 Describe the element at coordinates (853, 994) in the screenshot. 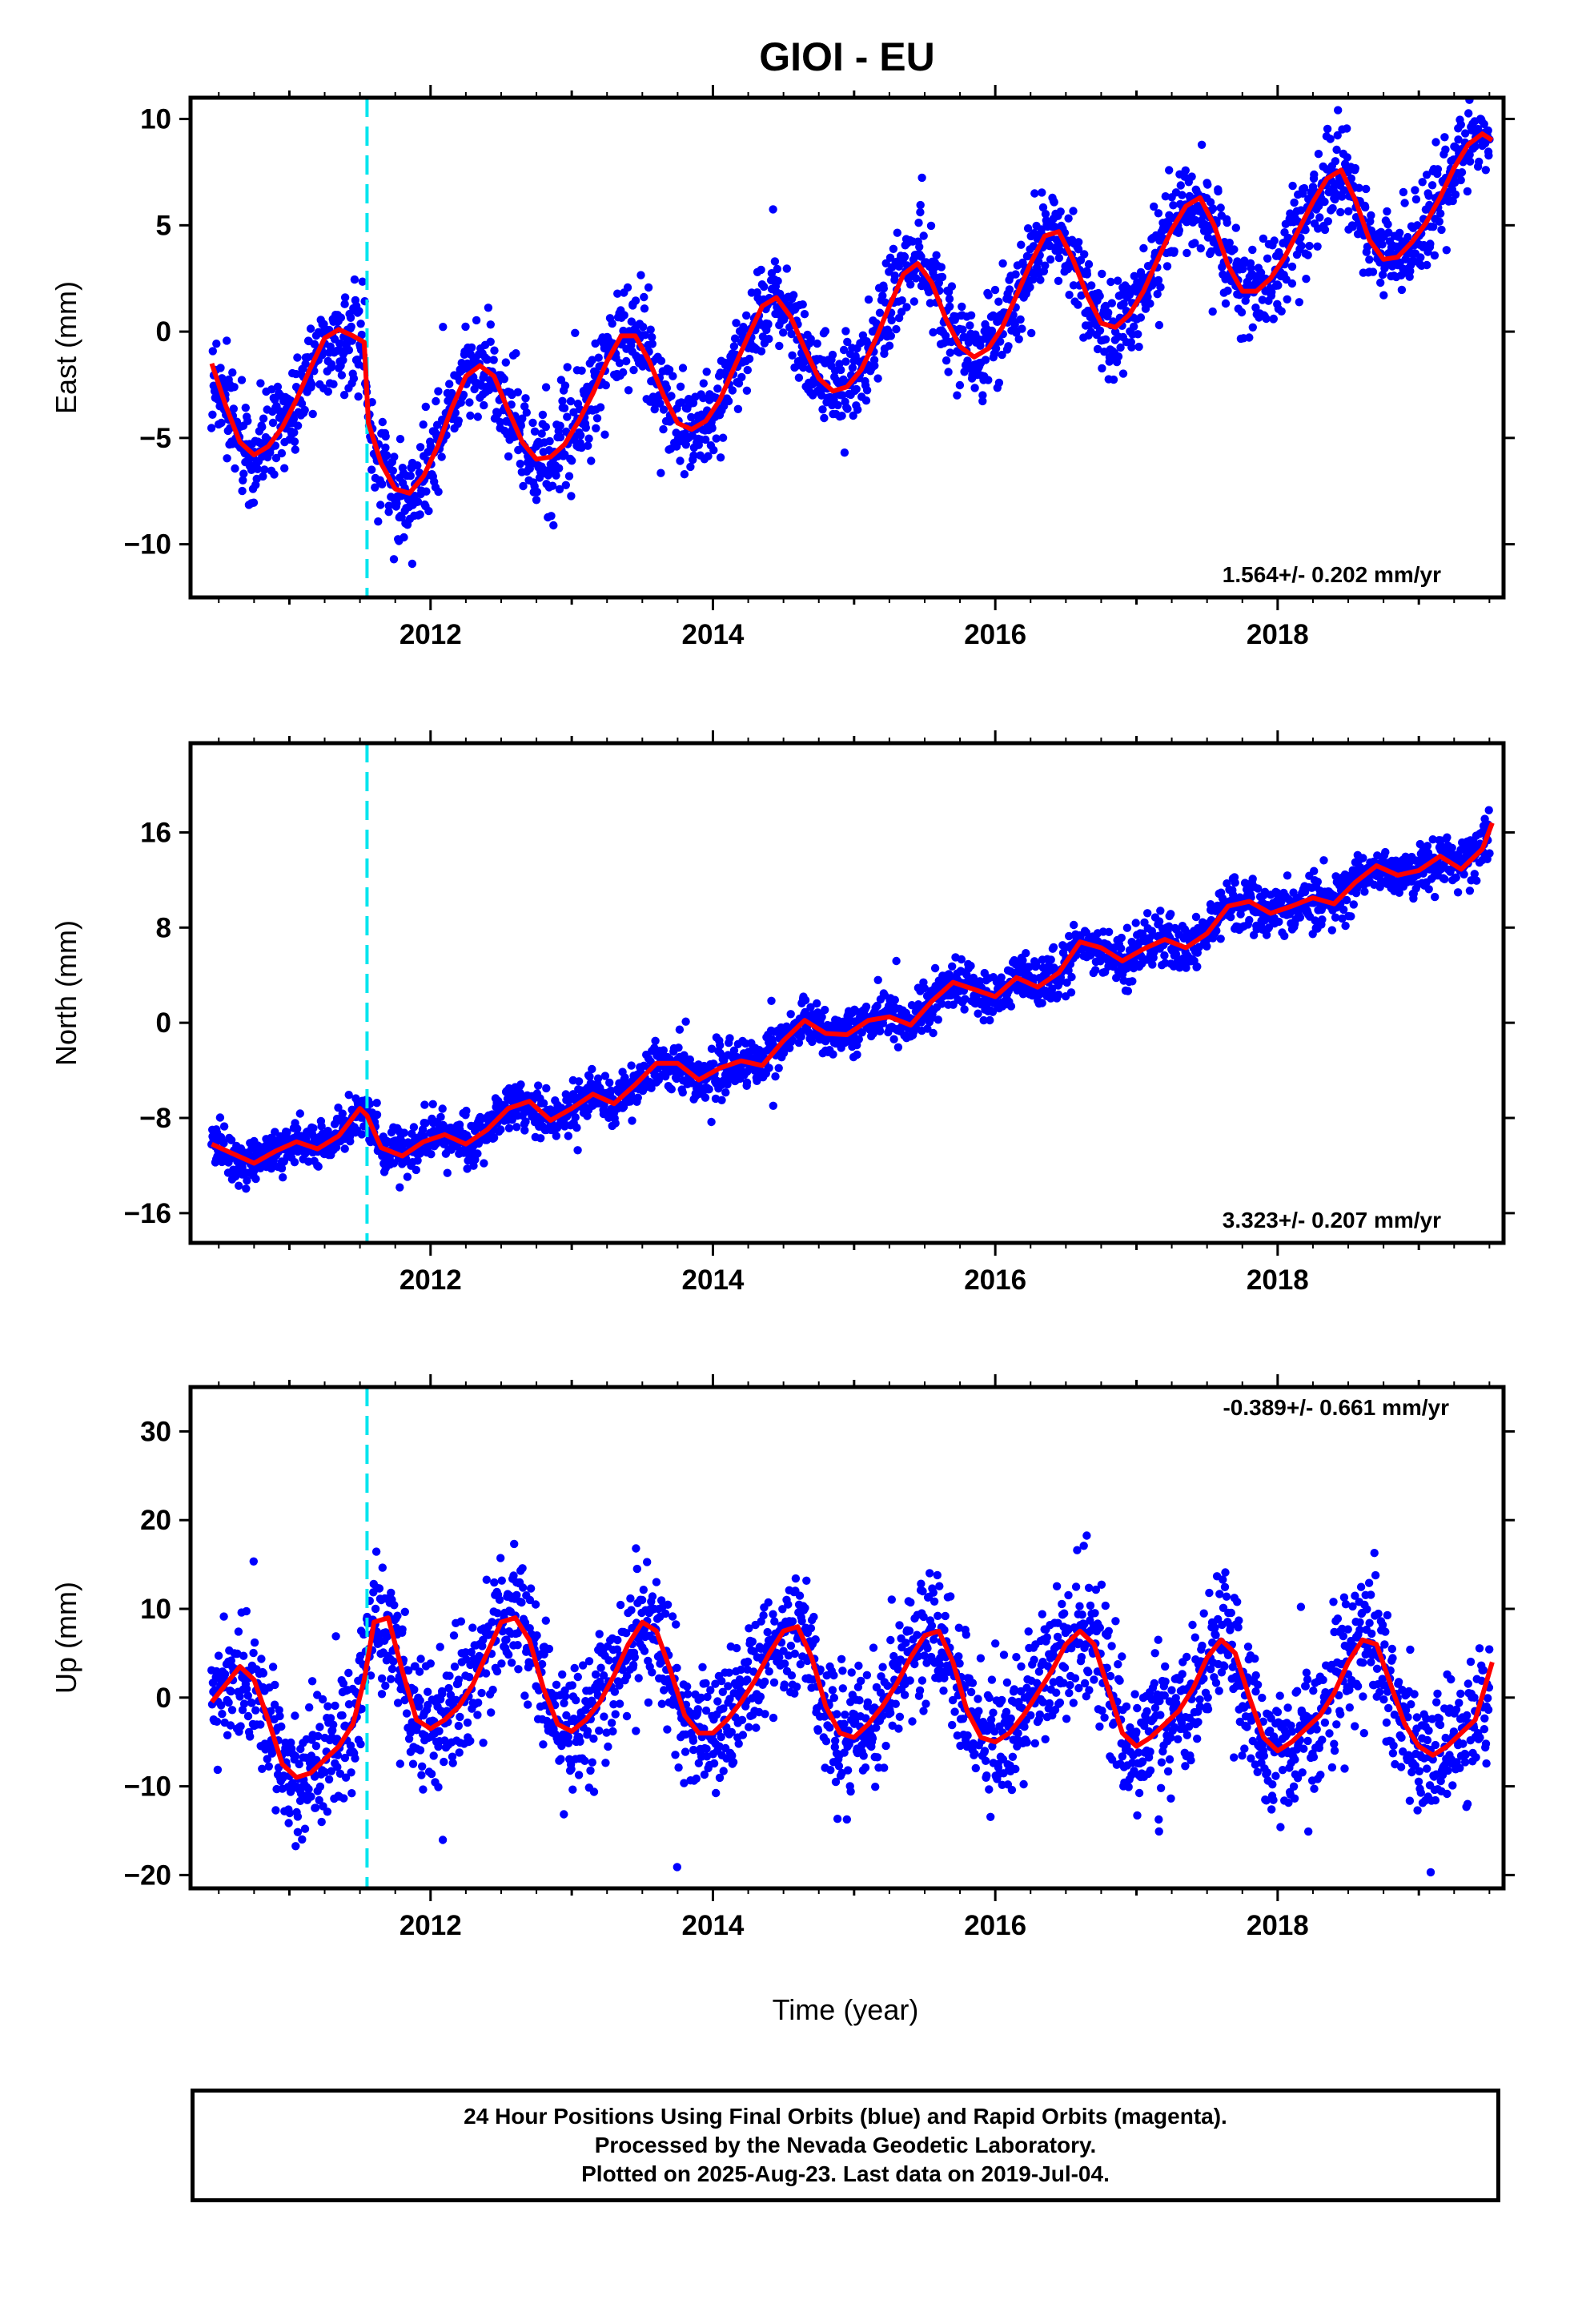

I see `north-model-curve` at that location.